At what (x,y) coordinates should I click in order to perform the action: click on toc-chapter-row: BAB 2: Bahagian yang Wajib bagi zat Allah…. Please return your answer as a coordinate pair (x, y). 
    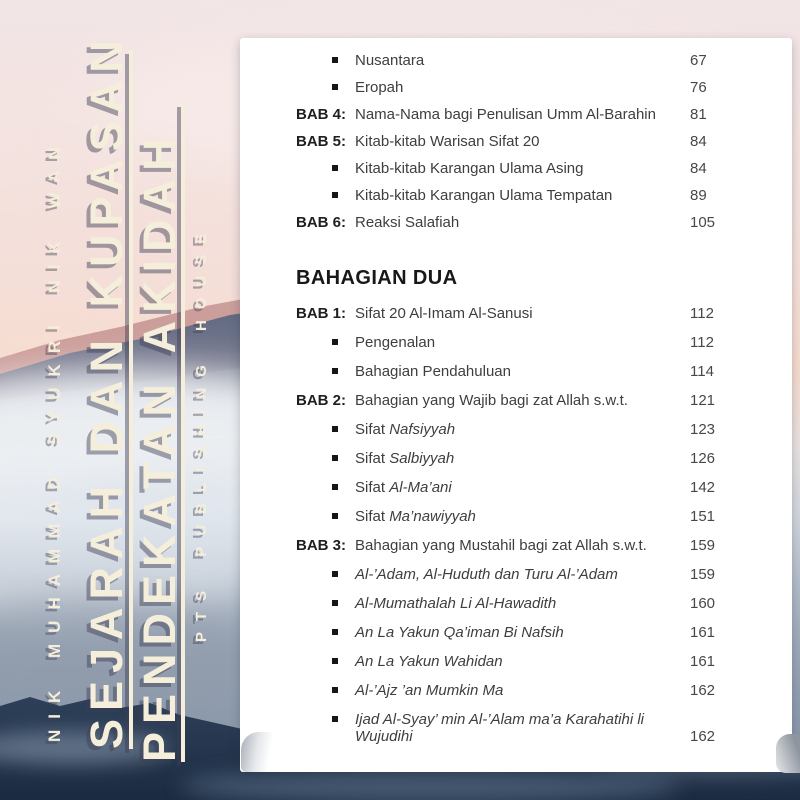
    Looking at the image, I should click on (516, 400).